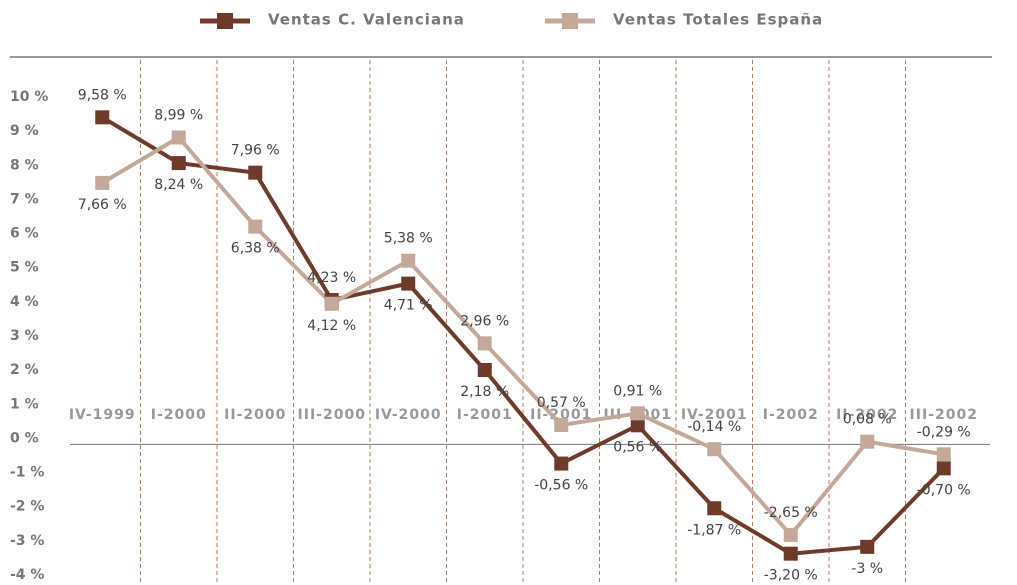  Describe the element at coordinates (791, 415) in the screenshot. I see `x-tick-label: I-2002` at that location.